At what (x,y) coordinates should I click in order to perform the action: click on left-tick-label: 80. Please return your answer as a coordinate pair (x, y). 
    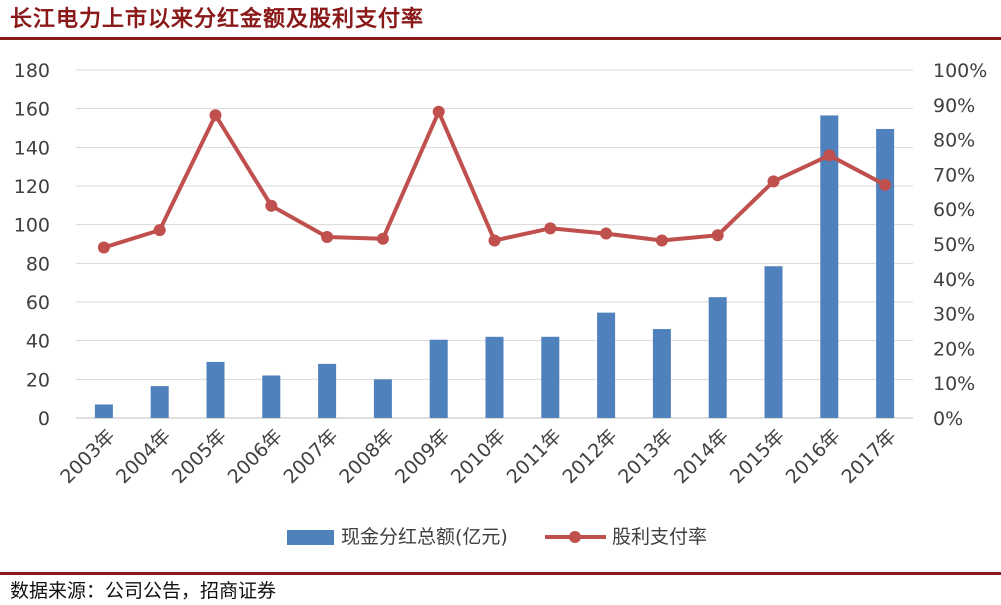
    Looking at the image, I should click on (38, 264).